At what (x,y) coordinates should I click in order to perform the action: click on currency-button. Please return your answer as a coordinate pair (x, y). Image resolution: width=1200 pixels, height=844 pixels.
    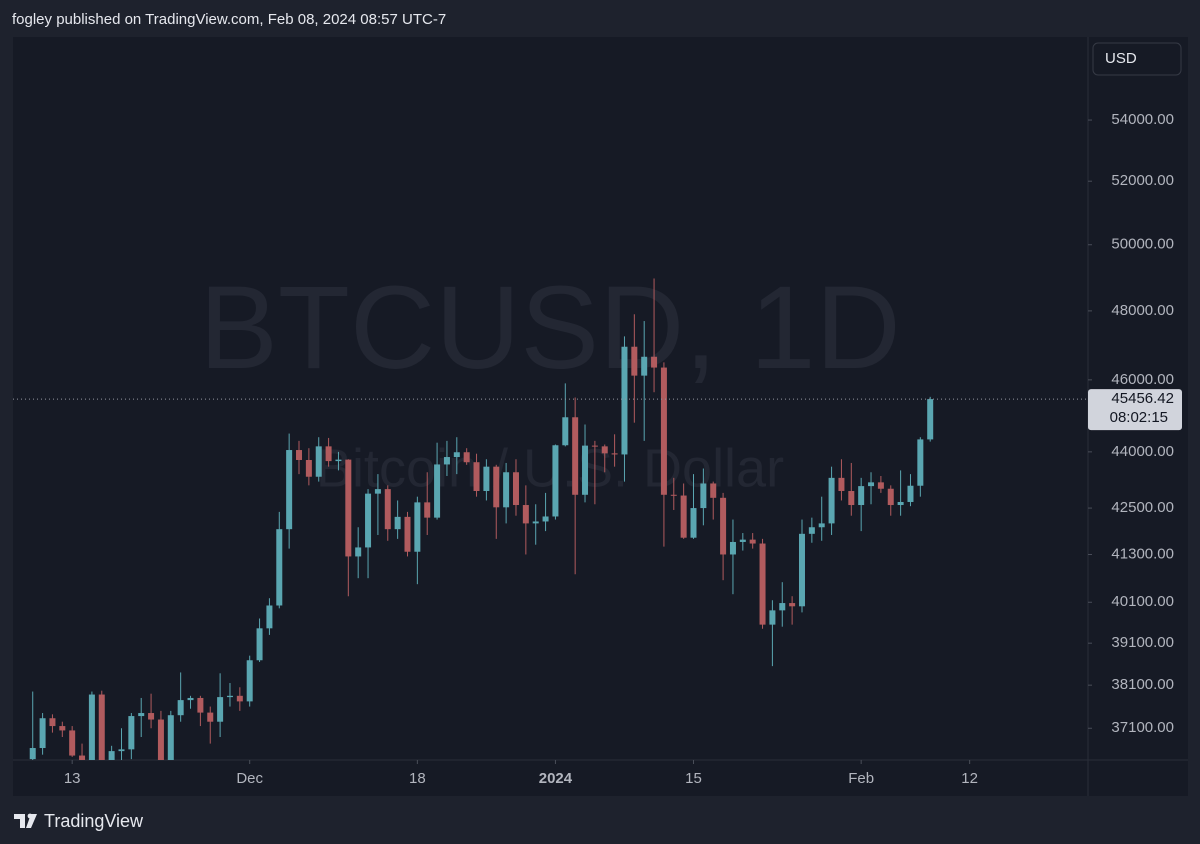
    Looking at the image, I should click on (1137, 59).